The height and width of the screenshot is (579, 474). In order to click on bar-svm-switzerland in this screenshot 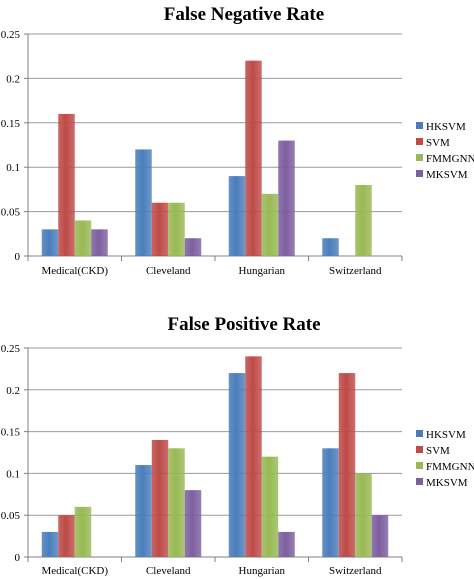, I will do `click(347, 465)`.